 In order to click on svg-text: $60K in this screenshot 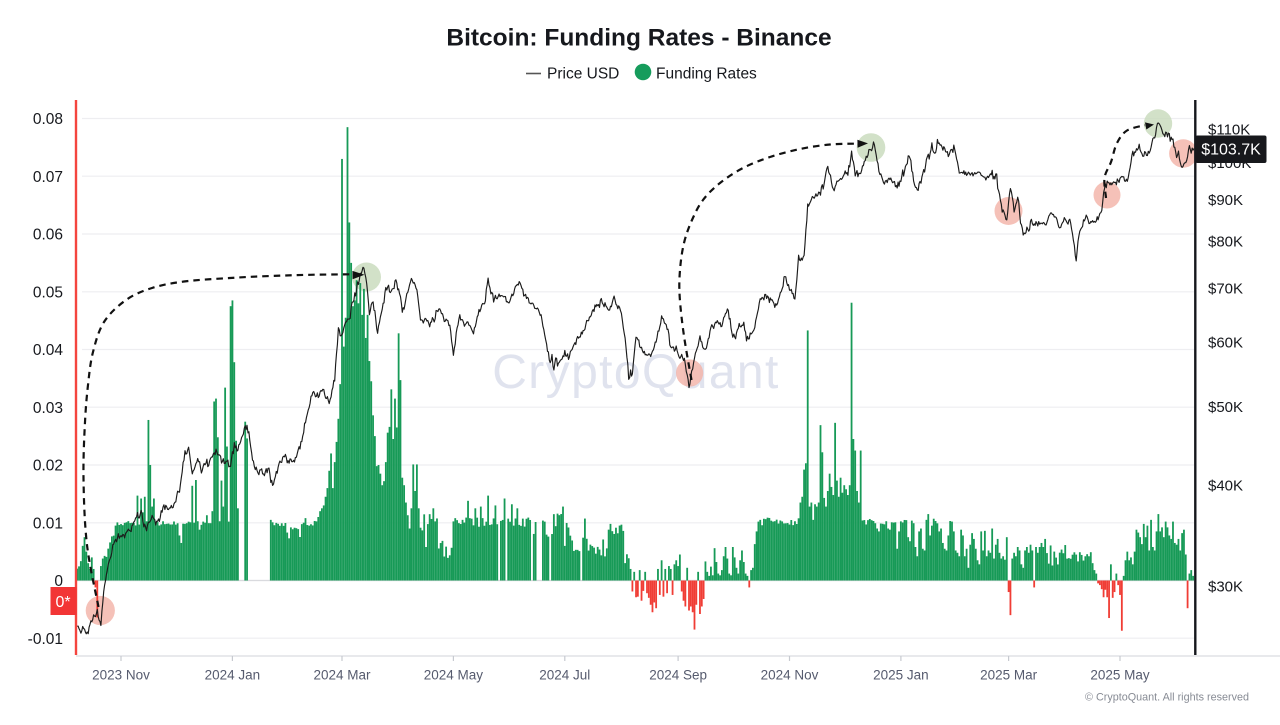, I will do `click(1225, 343)`.